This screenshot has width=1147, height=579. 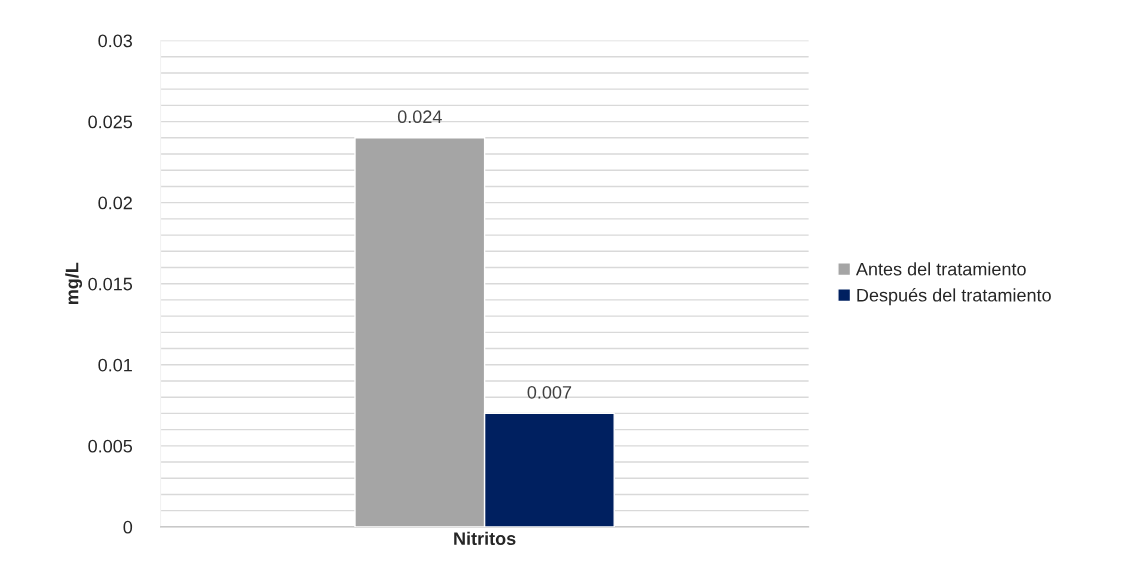 I want to click on y-tick-label: 0, so click(x=128, y=527).